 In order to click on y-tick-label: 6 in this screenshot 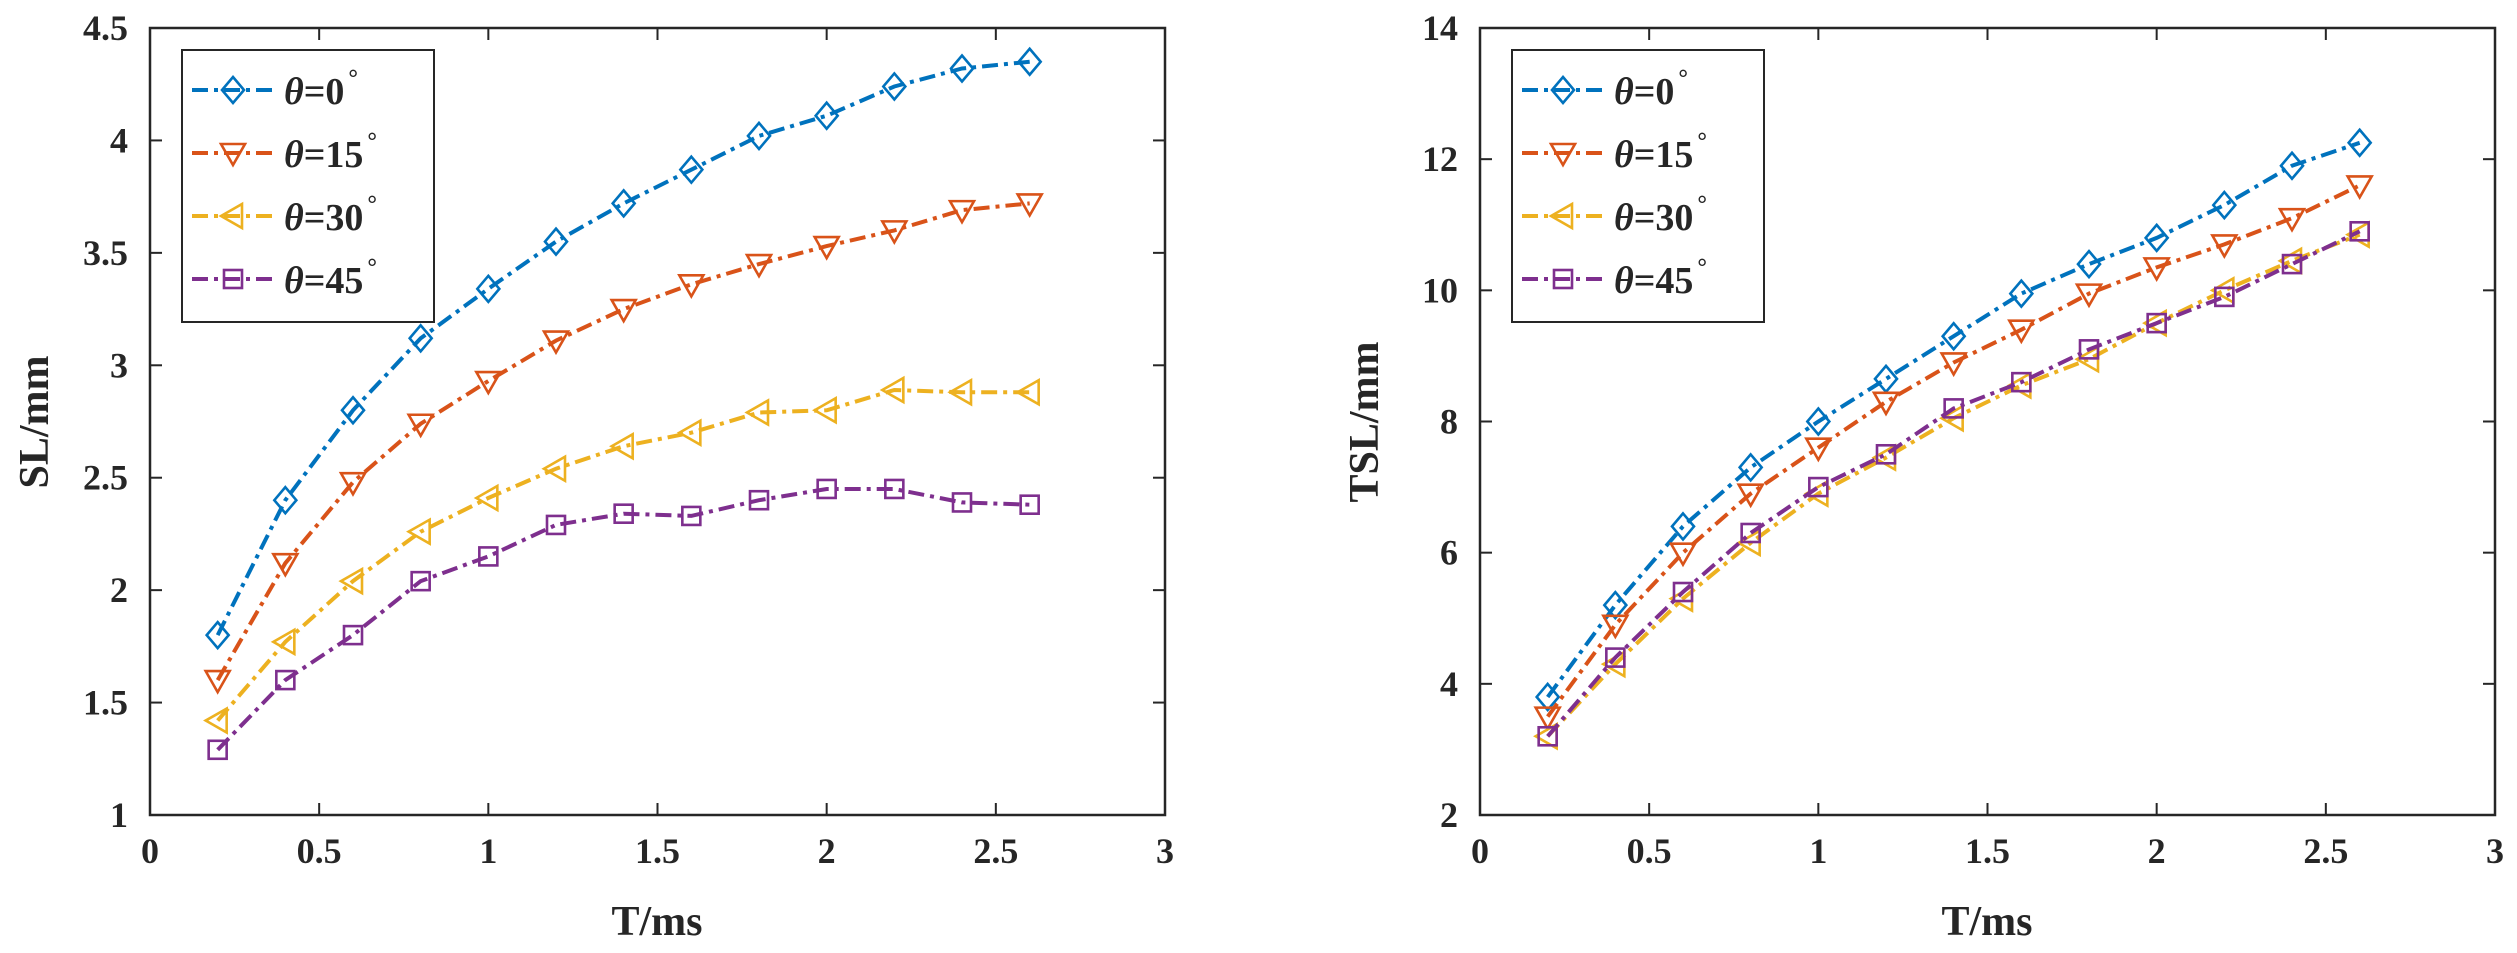, I will do `click(1449, 553)`.